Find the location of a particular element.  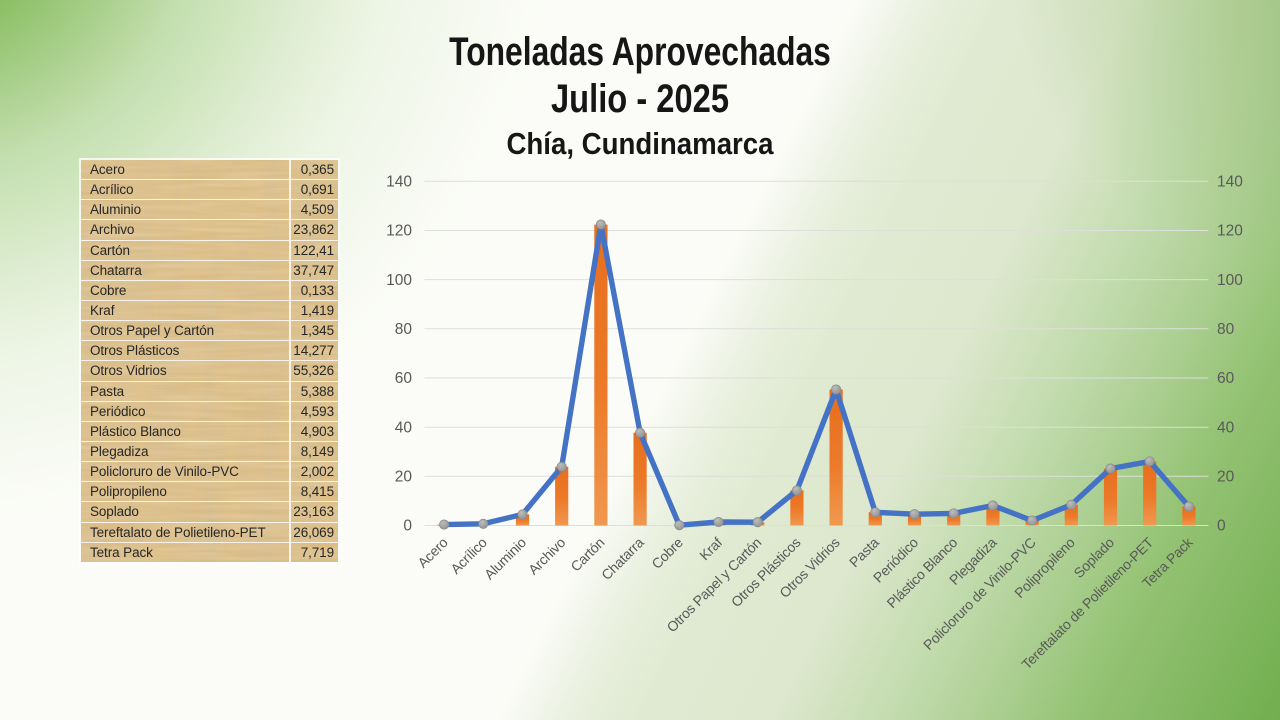

svg-text: Acero is located at coordinates (432, 552).